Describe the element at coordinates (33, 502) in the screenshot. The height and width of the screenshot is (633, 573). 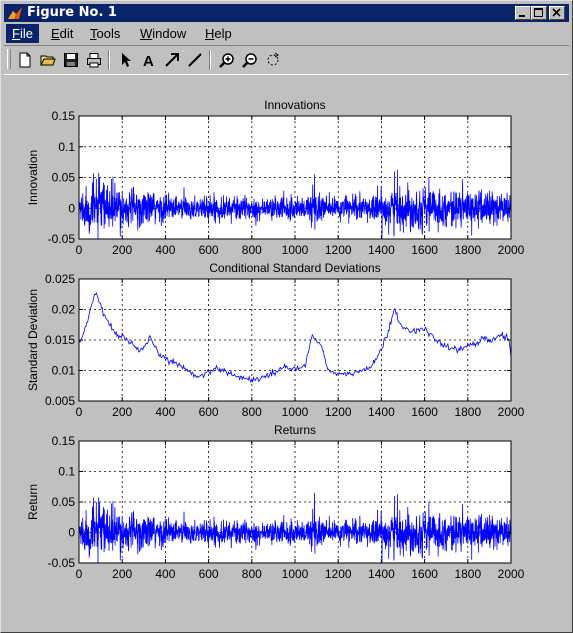
I see `y-axis-label: Return` at that location.